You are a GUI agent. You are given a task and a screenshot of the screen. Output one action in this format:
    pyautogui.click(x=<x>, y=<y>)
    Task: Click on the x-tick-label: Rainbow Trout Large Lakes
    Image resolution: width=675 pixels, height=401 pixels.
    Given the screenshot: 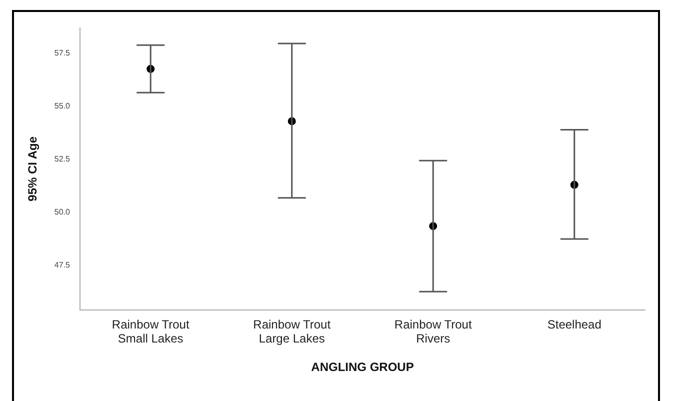 What is the action you would take?
    pyautogui.click(x=292, y=331)
    